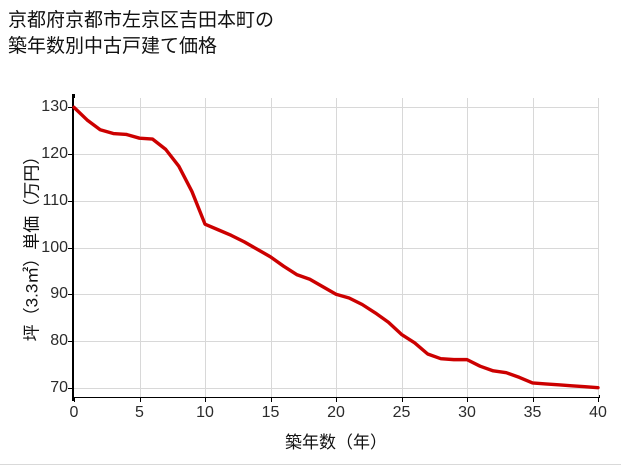 The width and height of the screenshot is (621, 465). Describe the element at coordinates (59, 340) in the screenshot. I see `y-tick-label: 80` at that location.